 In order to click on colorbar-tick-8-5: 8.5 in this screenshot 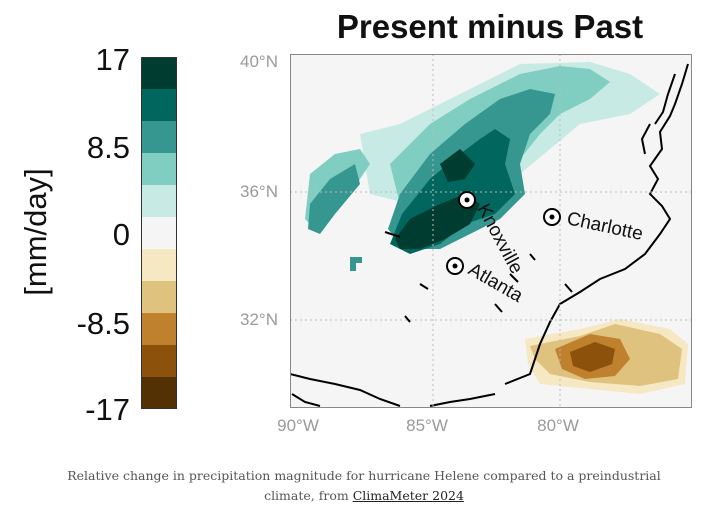, I will do `click(108, 147)`.